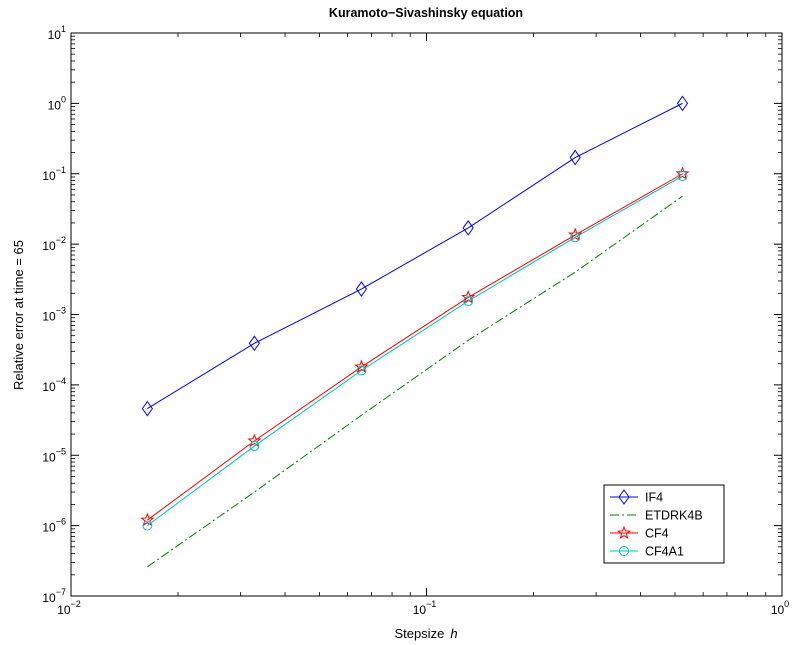  I want to click on y-tick-exponent: 1, so click(63, 29).